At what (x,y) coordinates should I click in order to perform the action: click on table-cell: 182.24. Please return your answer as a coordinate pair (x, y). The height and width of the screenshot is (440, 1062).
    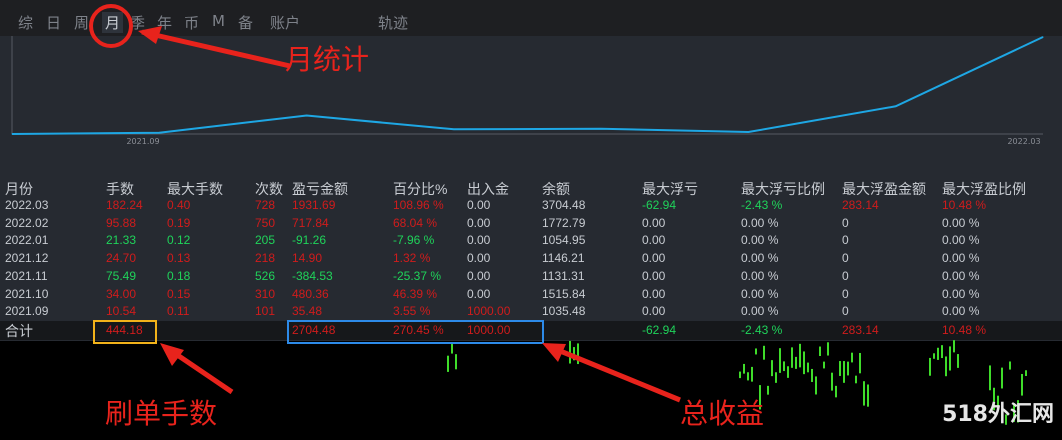
    Looking at the image, I should click on (124, 205).